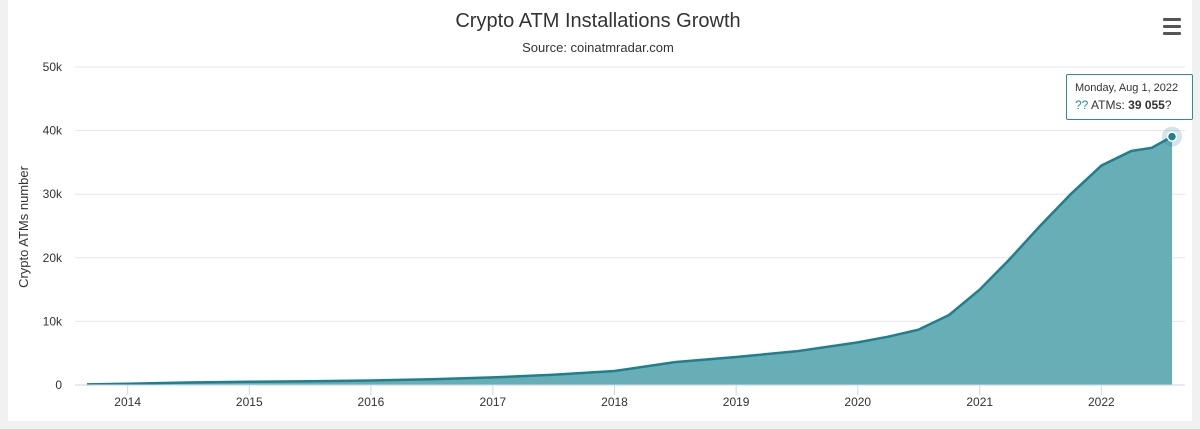 Image resolution: width=1200 pixels, height=429 pixels. Describe the element at coordinates (53, 131) in the screenshot. I see `y-tick-label: 40k` at that location.